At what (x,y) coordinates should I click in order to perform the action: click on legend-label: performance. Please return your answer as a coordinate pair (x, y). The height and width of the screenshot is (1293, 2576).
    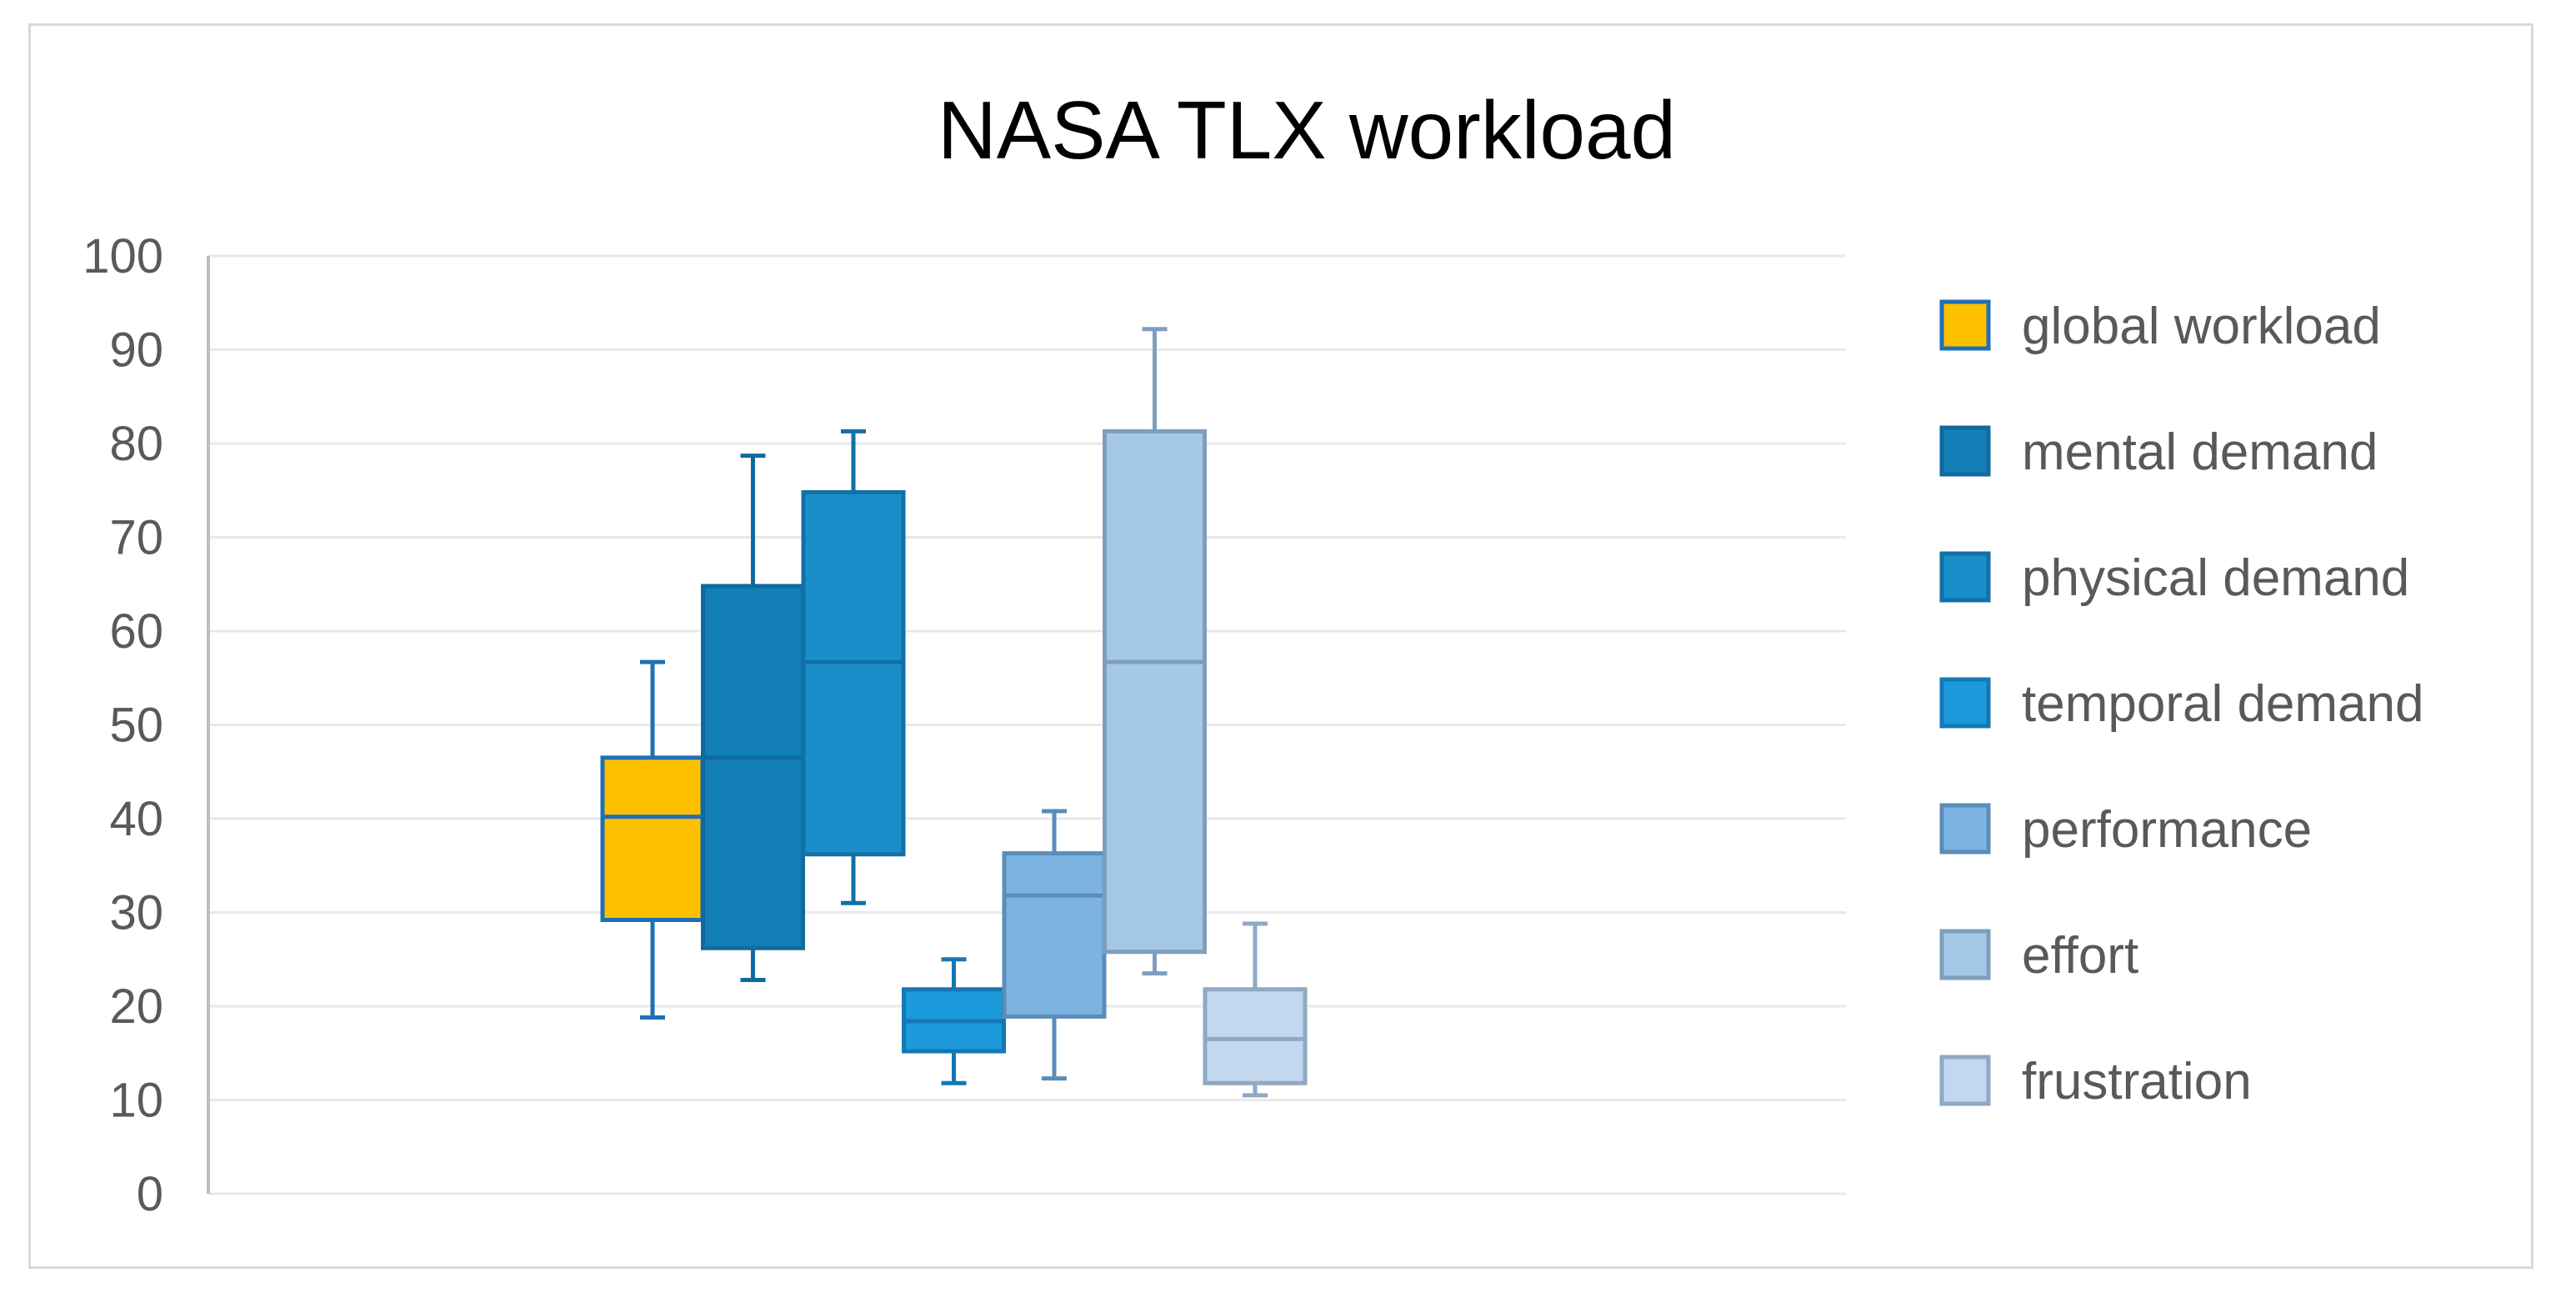
    Looking at the image, I should click on (2167, 830).